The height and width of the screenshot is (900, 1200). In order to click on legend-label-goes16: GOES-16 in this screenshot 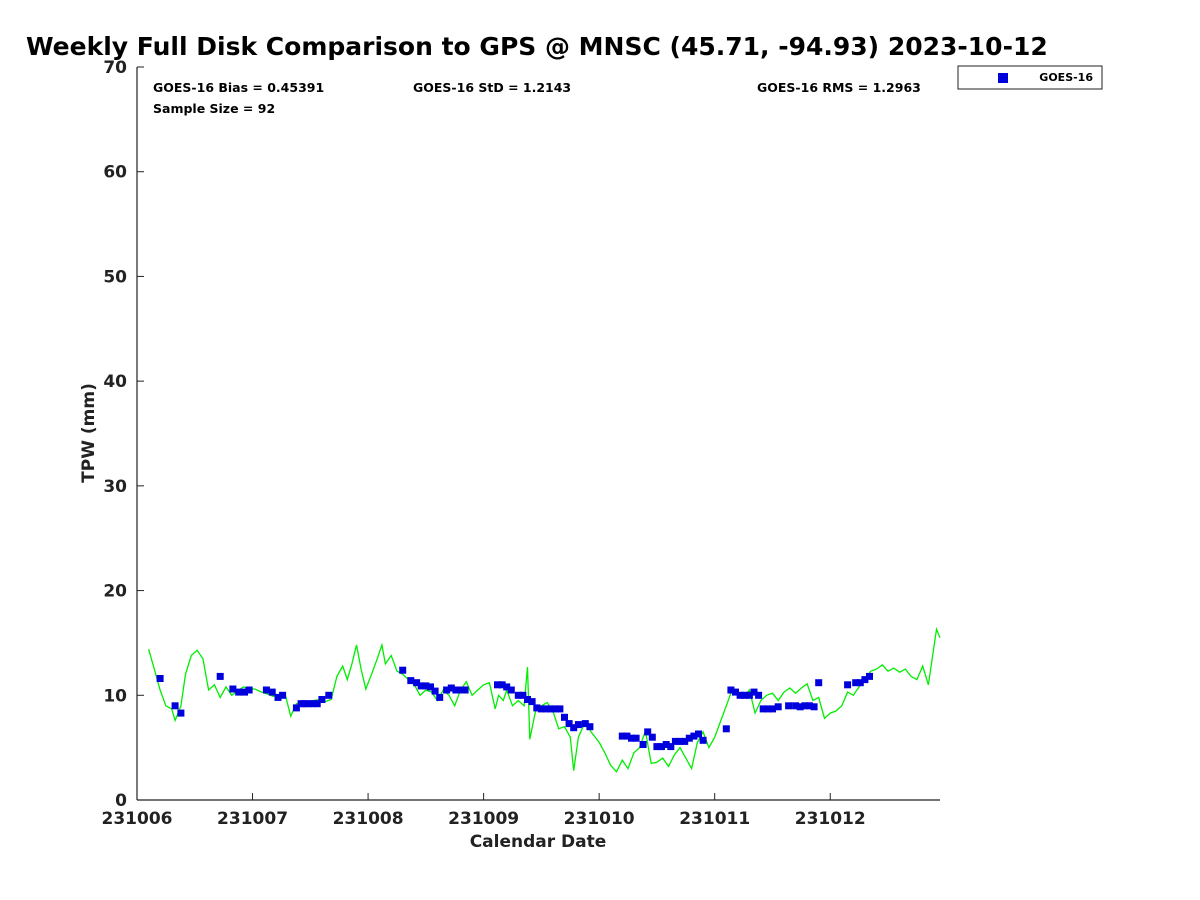, I will do `click(1066, 77)`.